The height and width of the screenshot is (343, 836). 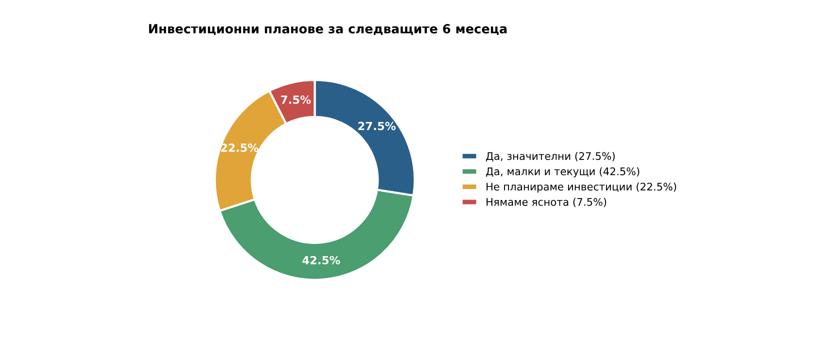 I want to click on chart-title: Инвестиционни планове за следващите 6 месеца, so click(x=328, y=30).